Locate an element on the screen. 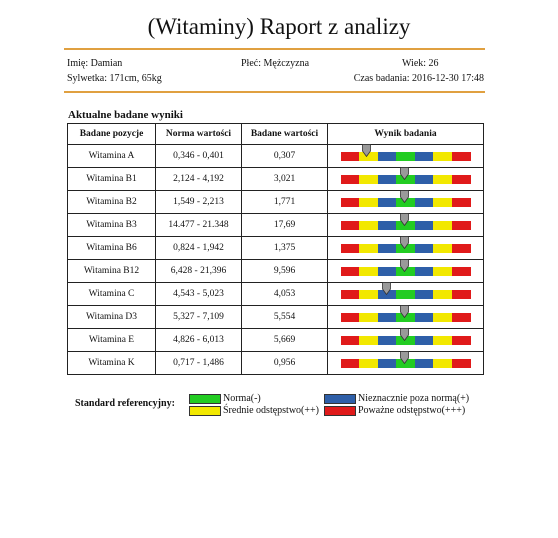 The height and width of the screenshot is (538, 558). table-row: Witamina B3 14.477 - 21.348 17,69 is located at coordinates (275, 224).